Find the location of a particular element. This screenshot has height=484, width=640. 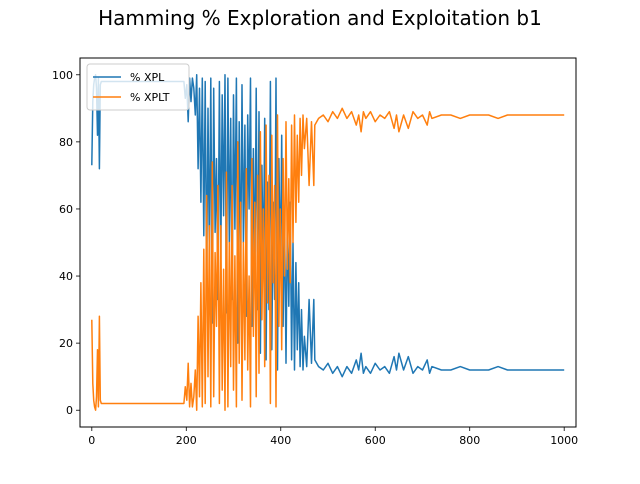

legend-label: % XPLT is located at coordinates (150, 97).